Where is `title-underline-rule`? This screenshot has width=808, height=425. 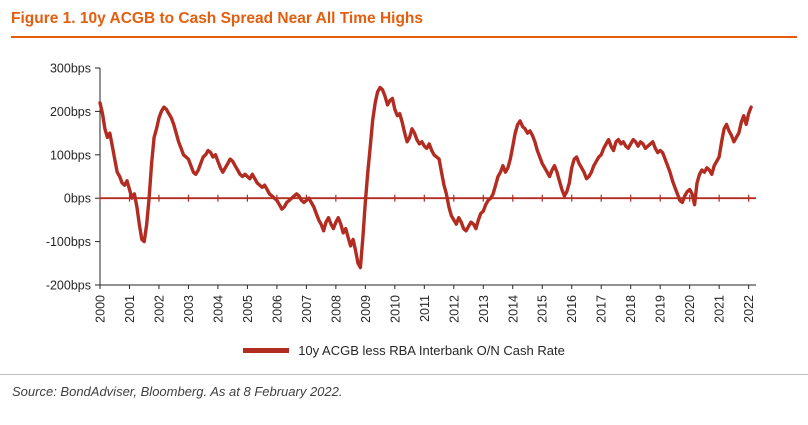 title-underline-rule is located at coordinates (404, 37).